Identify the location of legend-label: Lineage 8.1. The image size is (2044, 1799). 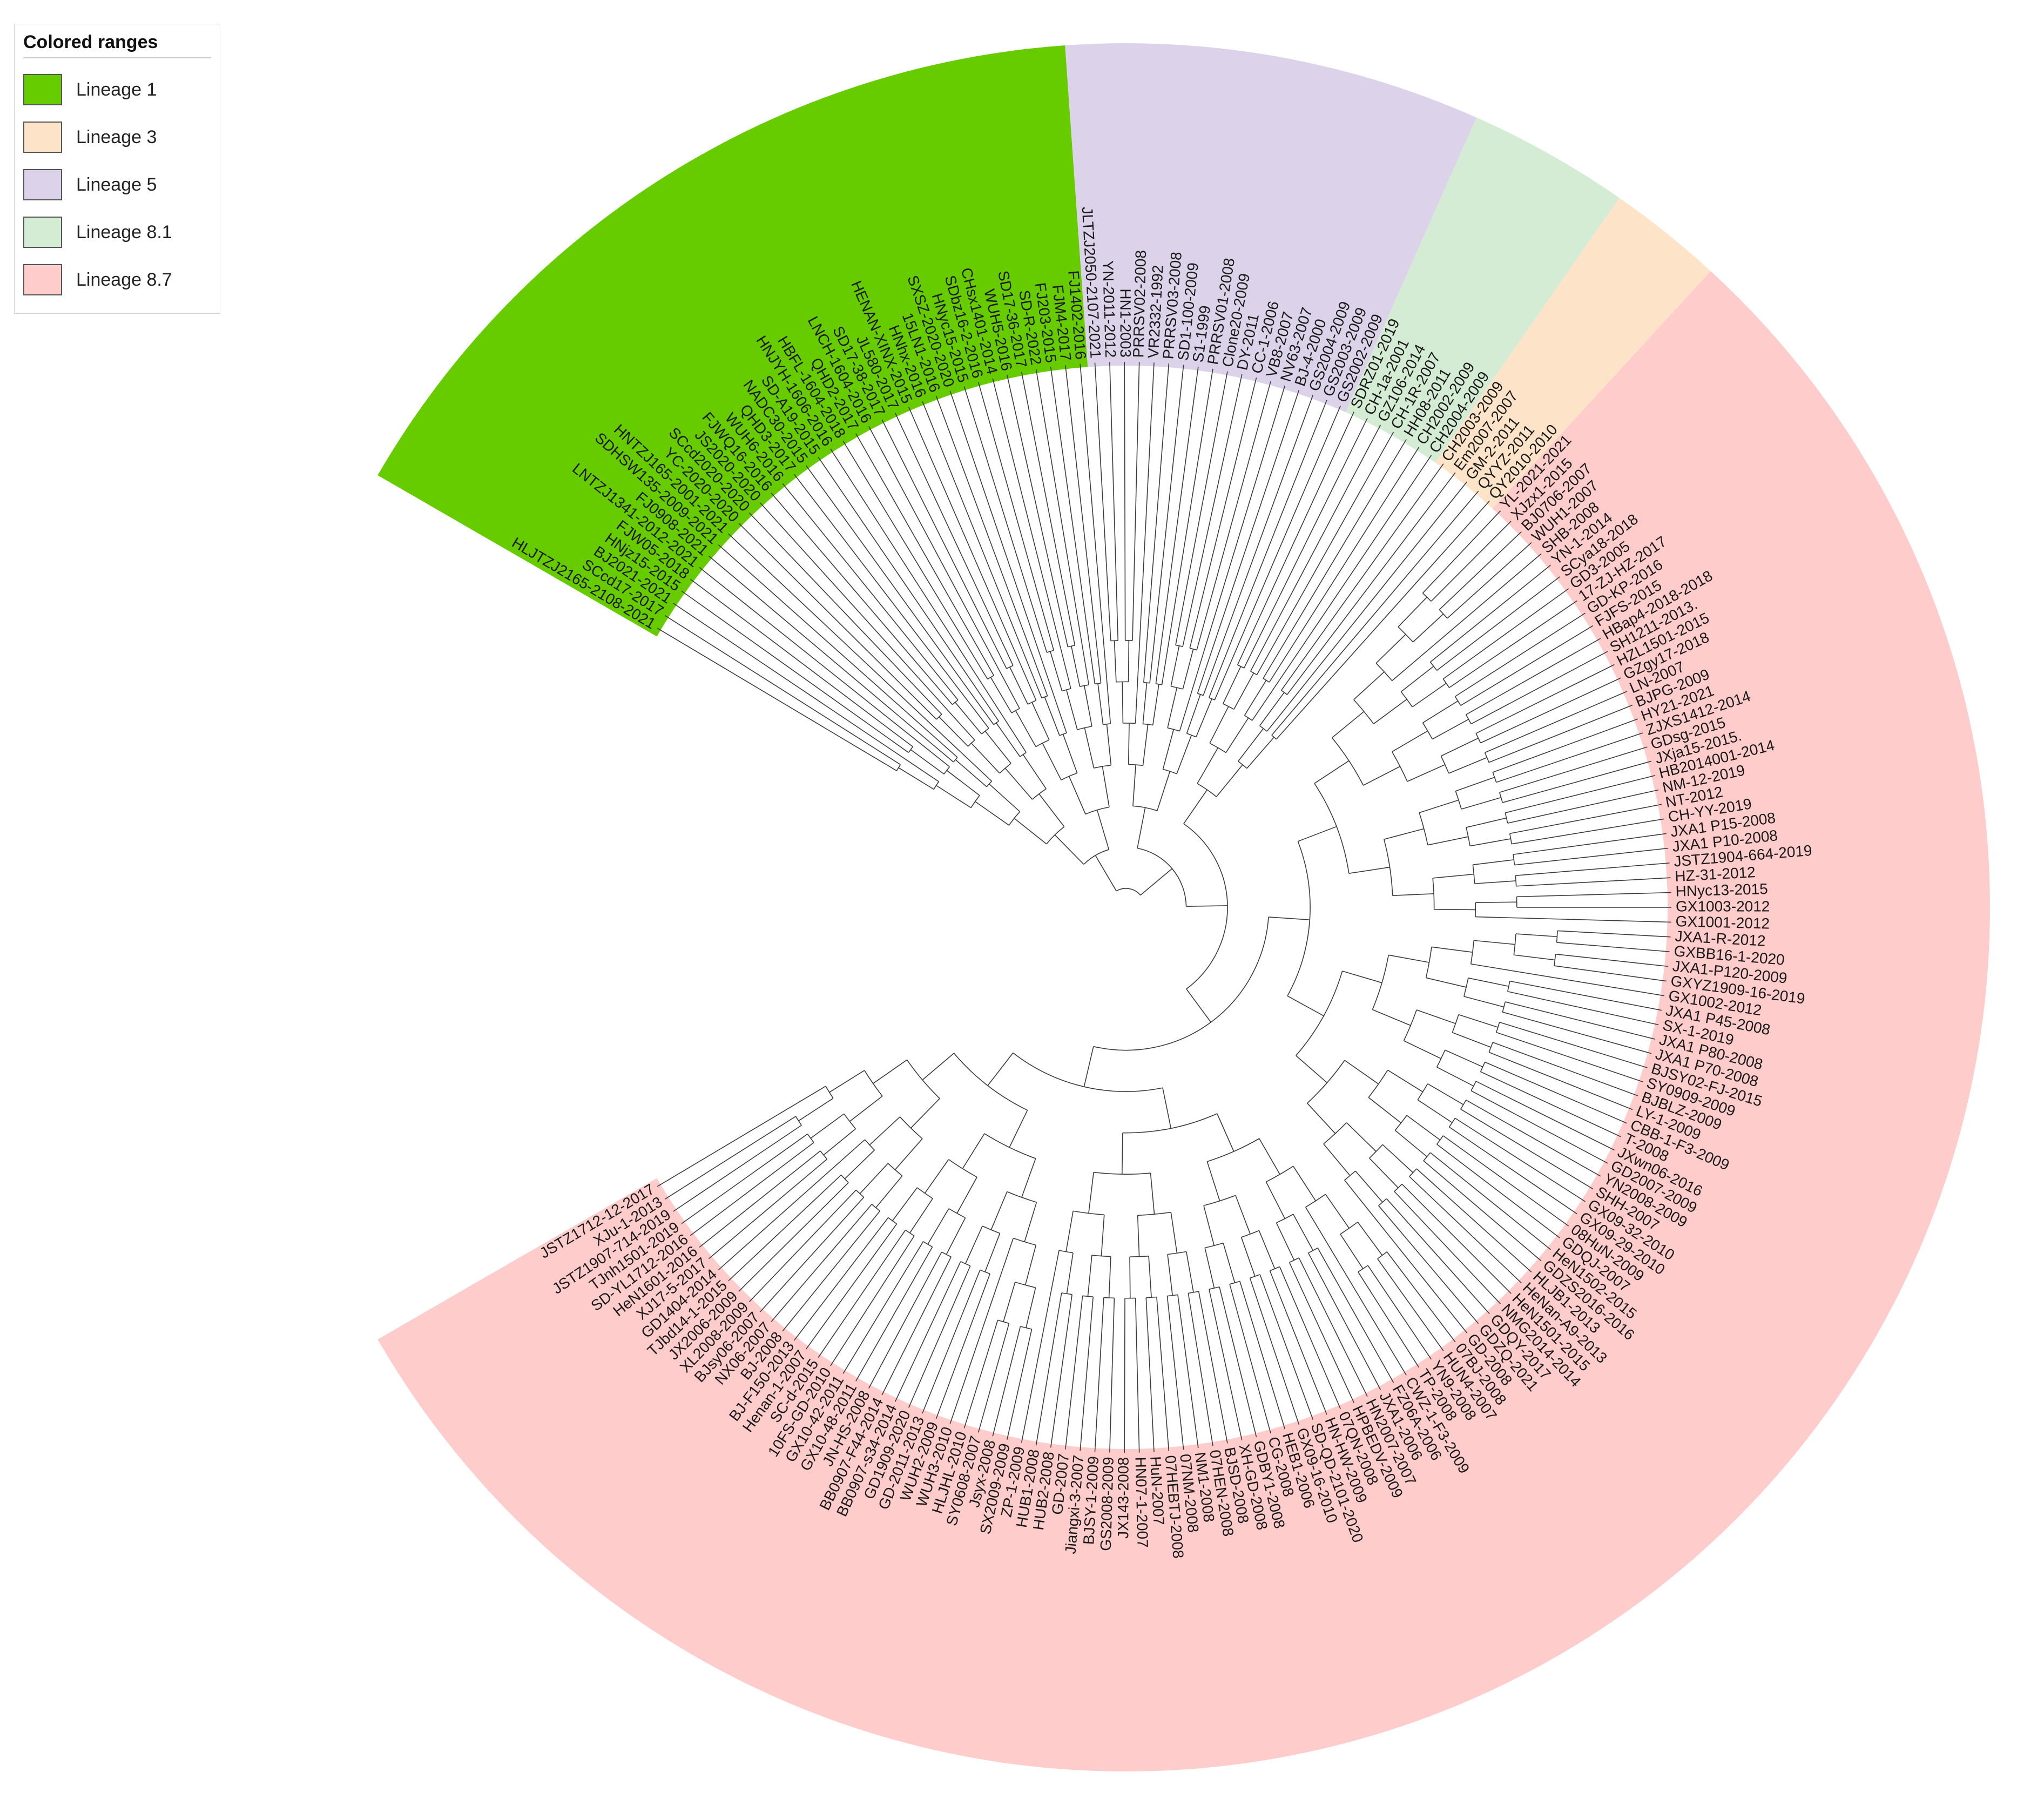
(124, 231).